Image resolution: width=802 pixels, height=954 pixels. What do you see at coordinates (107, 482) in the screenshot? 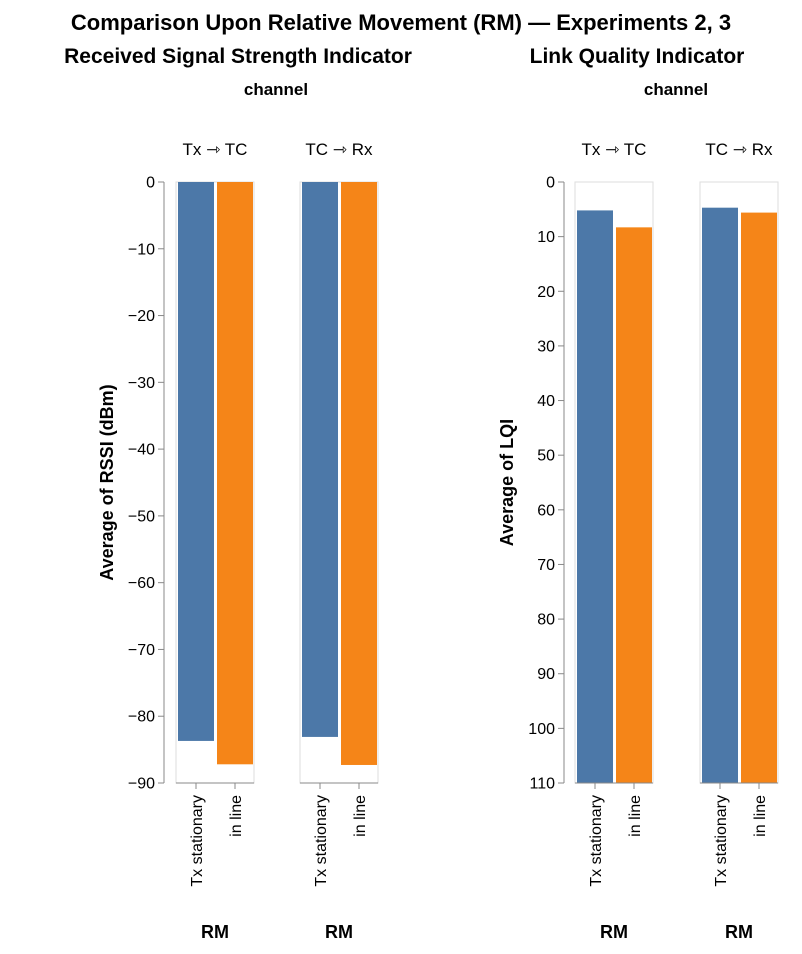
I see `y-axis-title: Average of RSSI (dBm)` at bounding box center [107, 482].